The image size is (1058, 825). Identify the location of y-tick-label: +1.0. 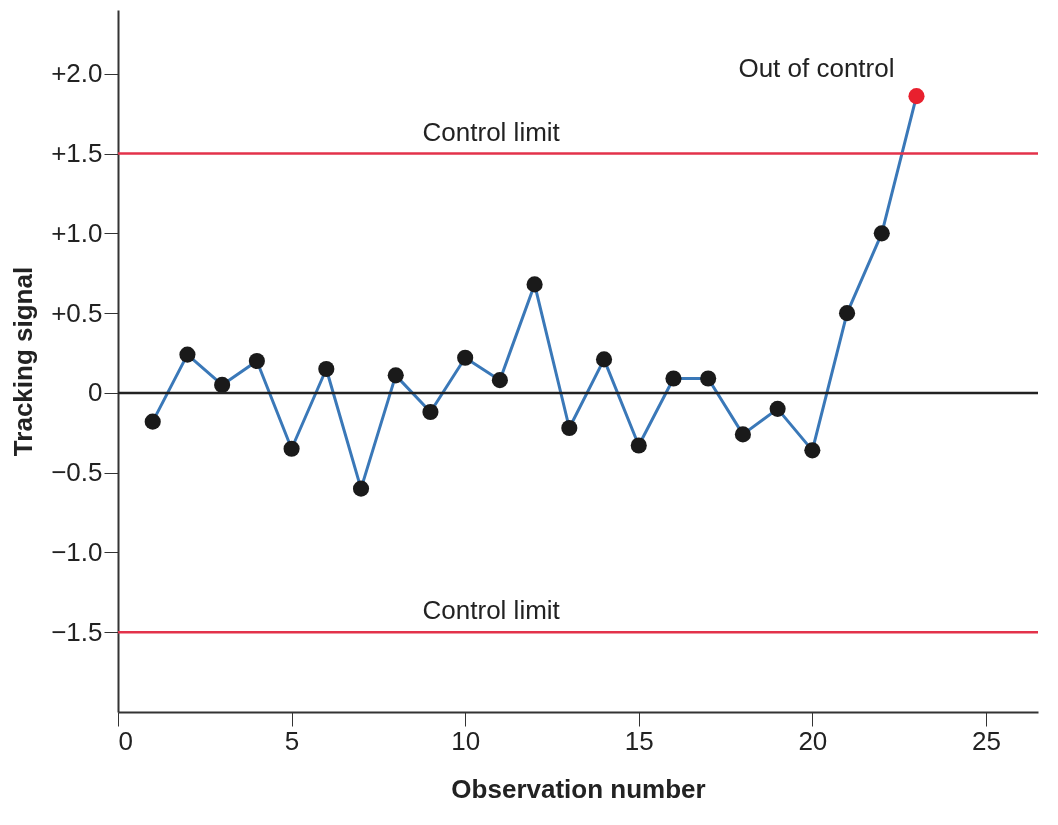
(77, 232).